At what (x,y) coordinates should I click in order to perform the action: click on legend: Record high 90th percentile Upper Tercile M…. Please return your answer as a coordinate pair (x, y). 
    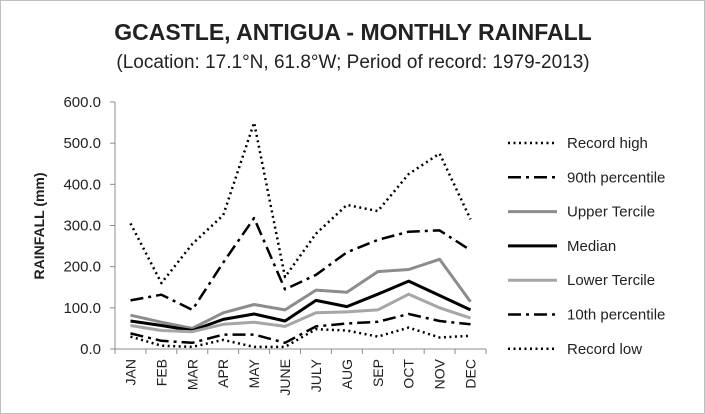
    Looking at the image, I should click on (586, 246).